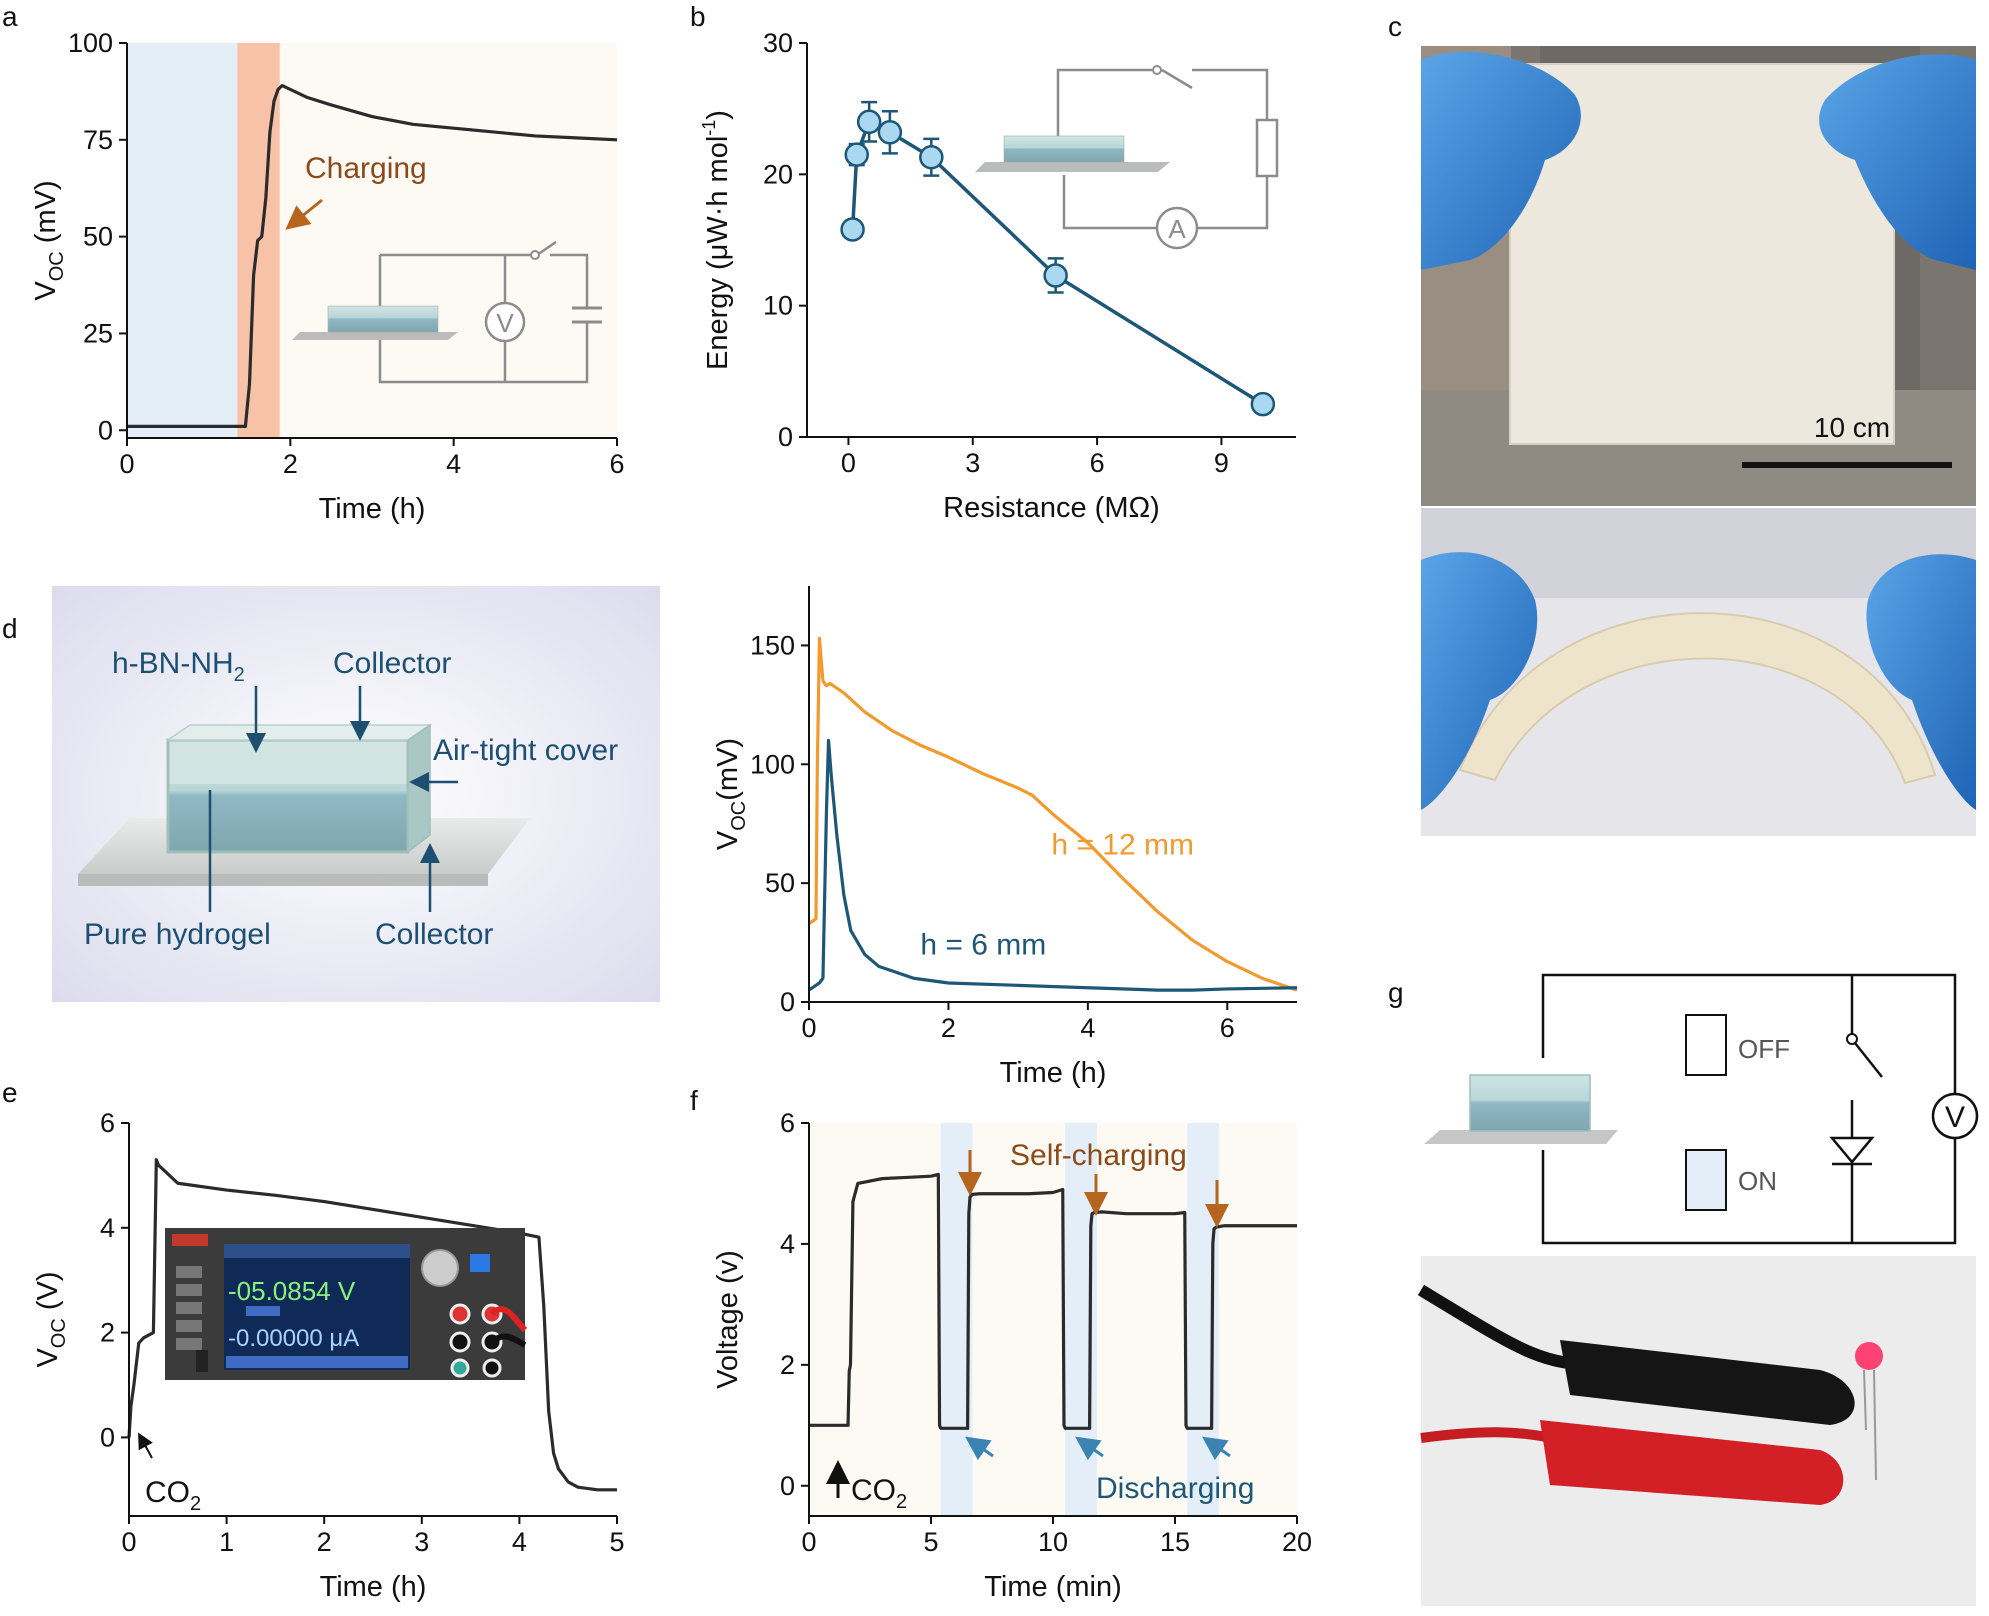 This screenshot has width=1989, height=1616. What do you see at coordinates (1852, 1150) in the screenshot?
I see `diode-triangle` at bounding box center [1852, 1150].